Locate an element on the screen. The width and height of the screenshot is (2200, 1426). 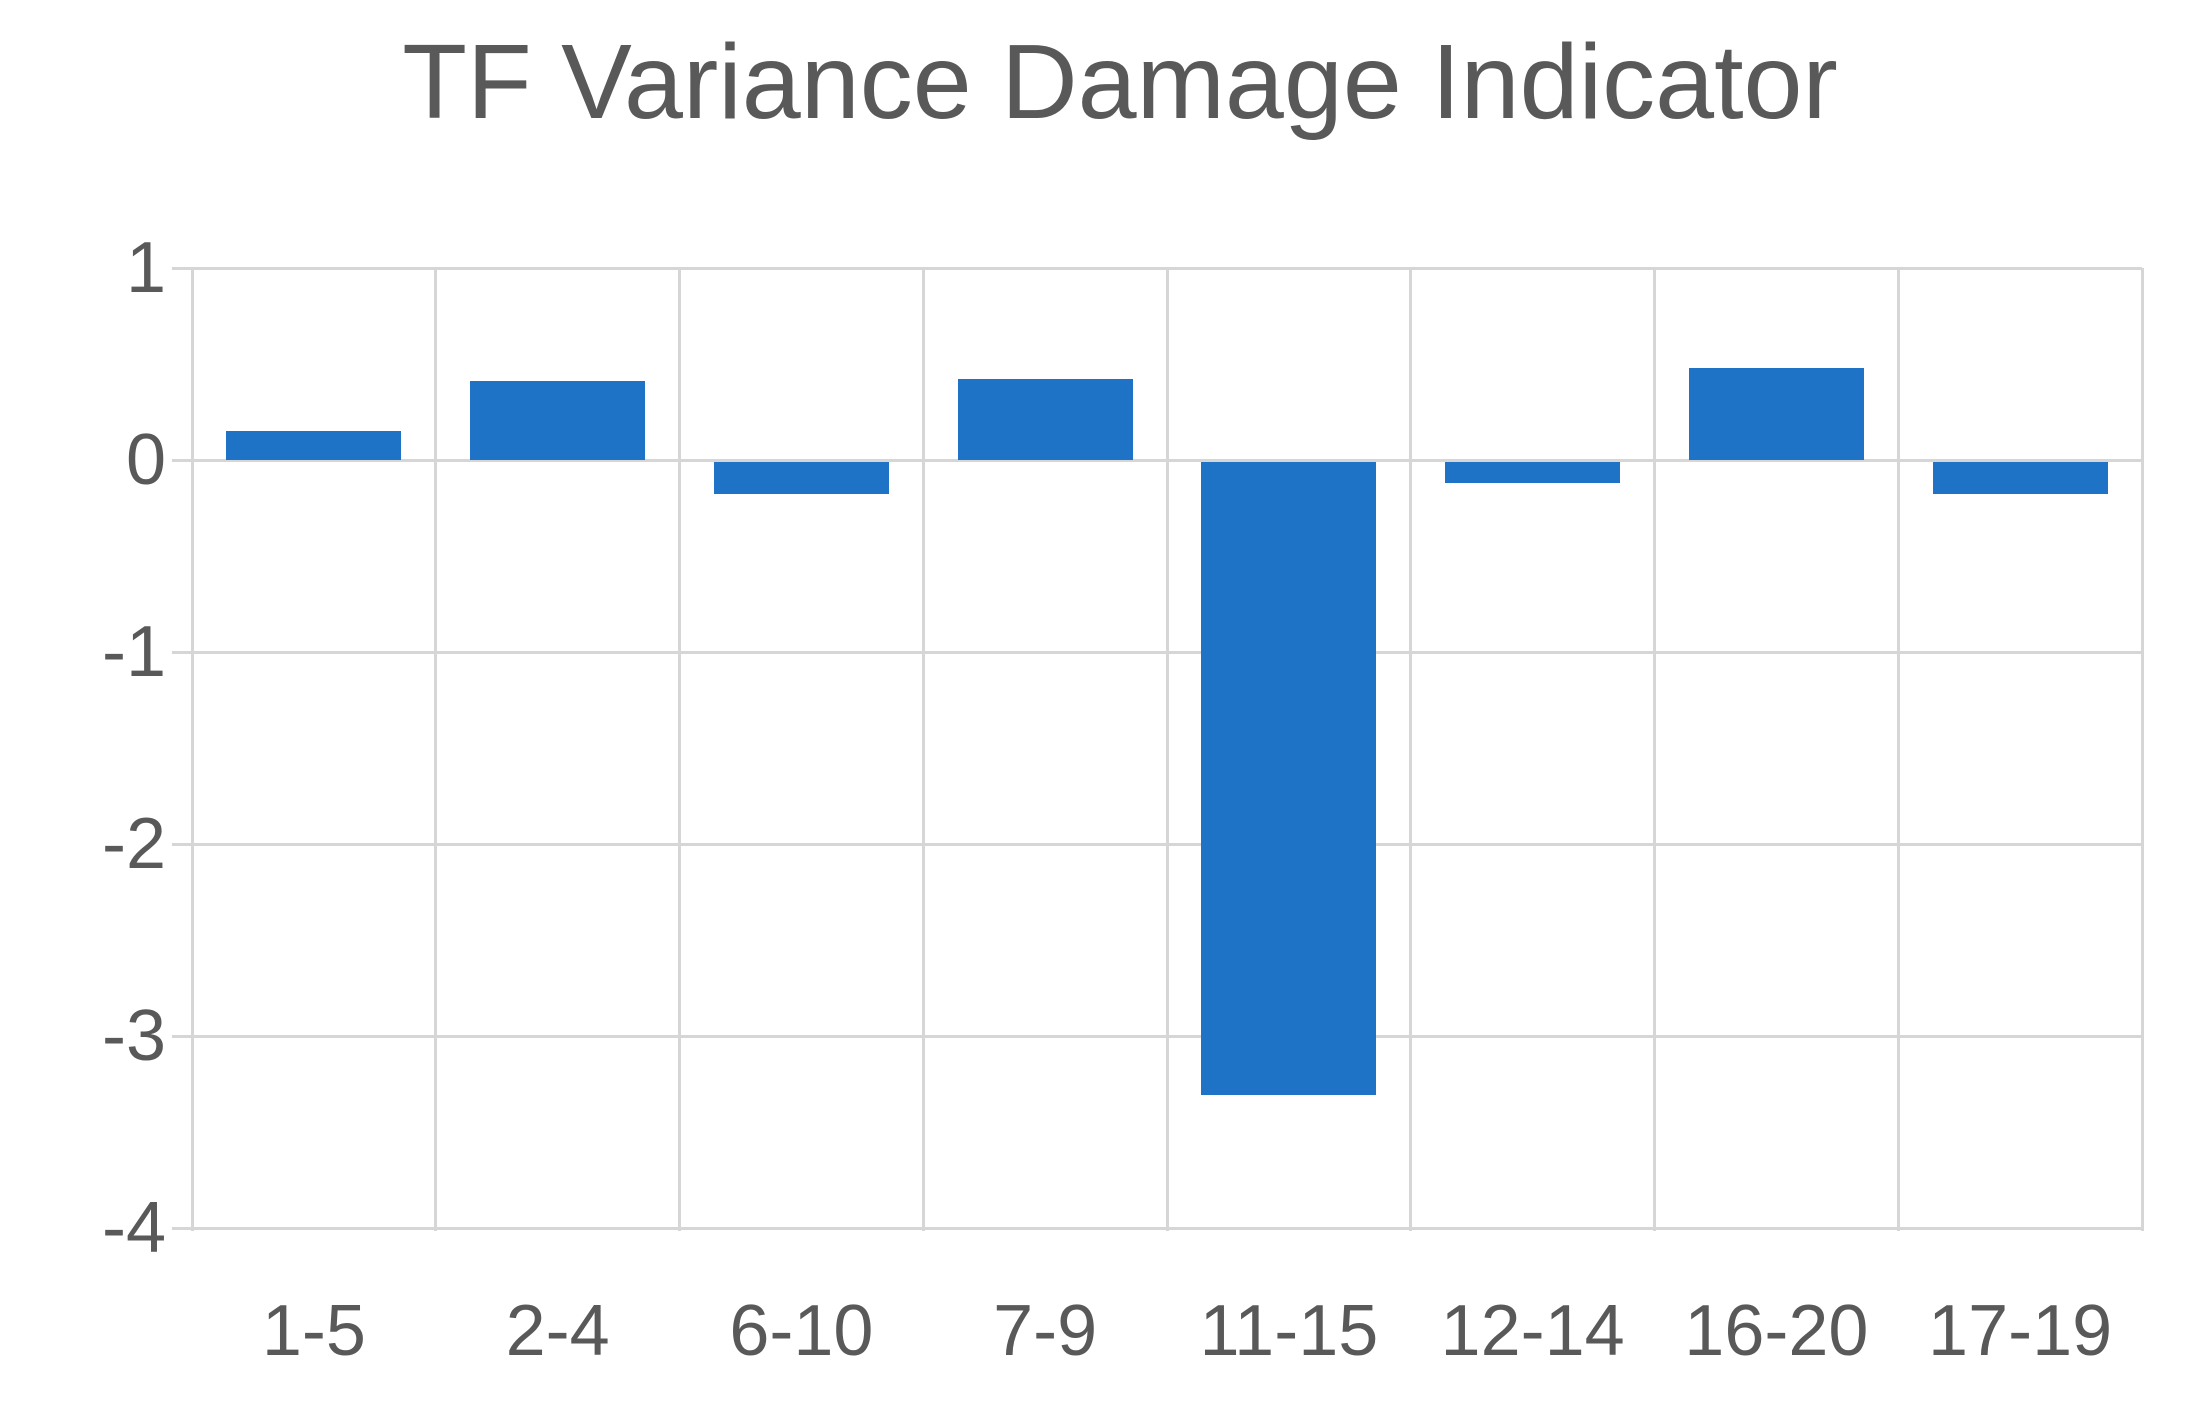
x-axis-category-label: 7-9 is located at coordinates (1045, 1331).